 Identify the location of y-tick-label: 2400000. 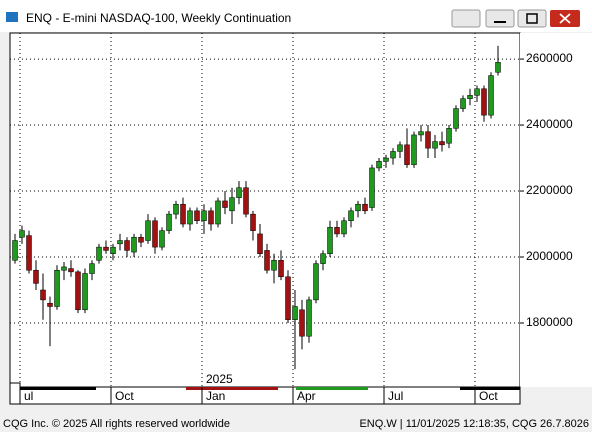
(549, 124).